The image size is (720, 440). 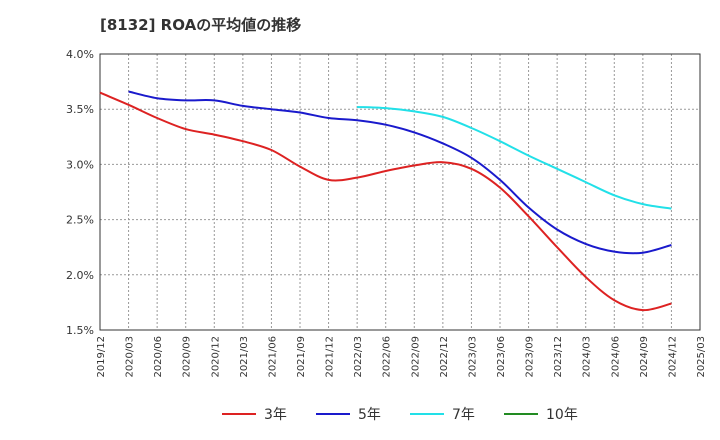 I want to click on x-tick-label: 2020/12, so click(x=215, y=357).